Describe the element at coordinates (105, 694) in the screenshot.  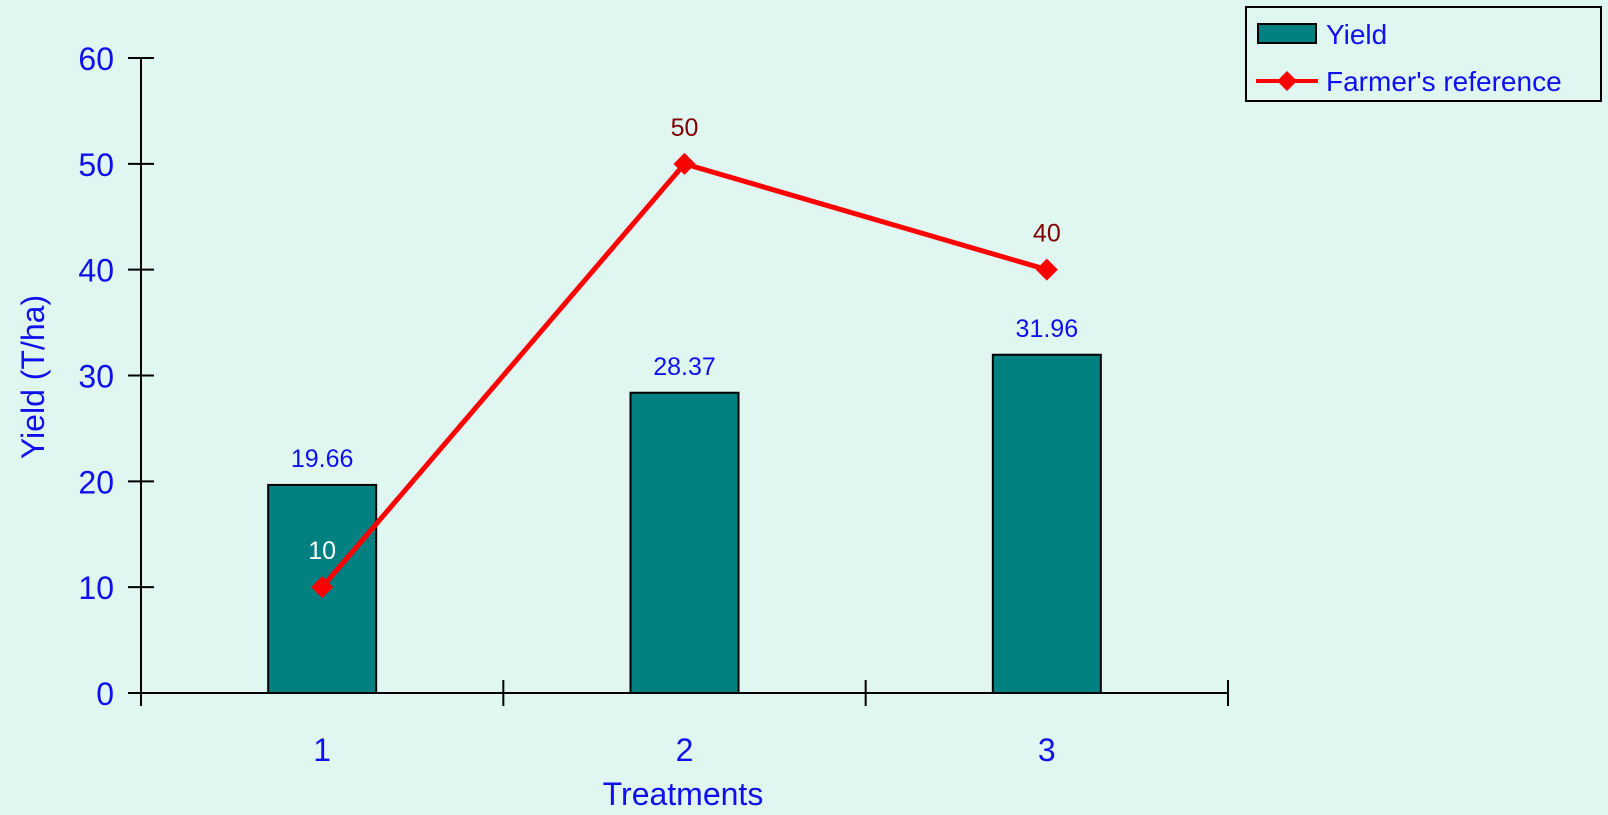
I see `y-tick-label-0: 0` at that location.